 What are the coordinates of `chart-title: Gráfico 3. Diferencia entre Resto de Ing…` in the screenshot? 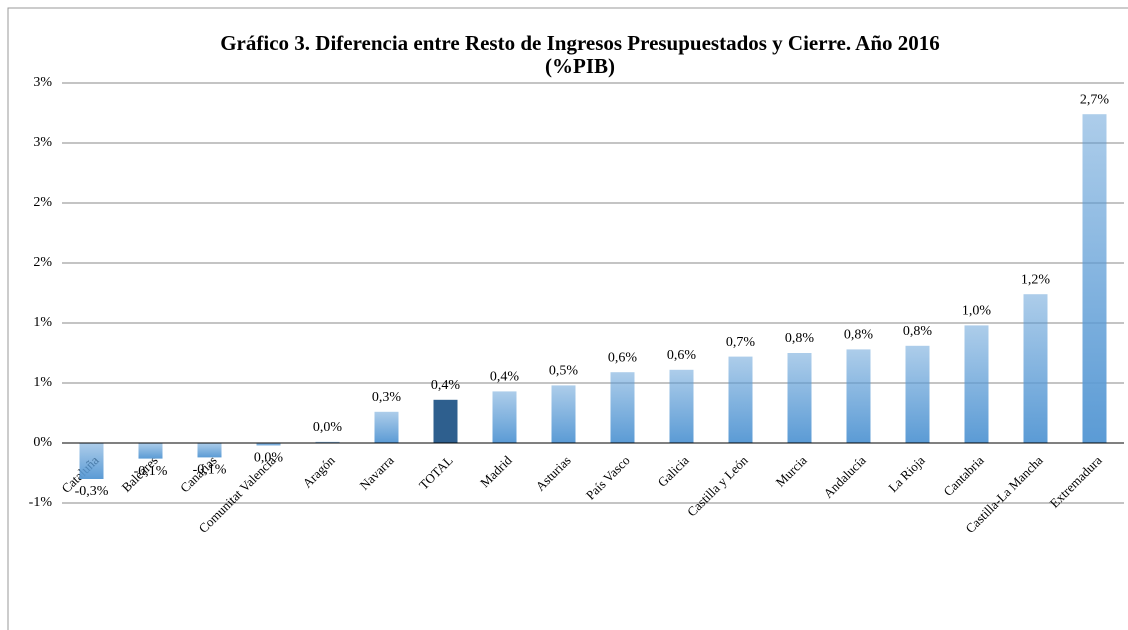 It's located at (580, 43).